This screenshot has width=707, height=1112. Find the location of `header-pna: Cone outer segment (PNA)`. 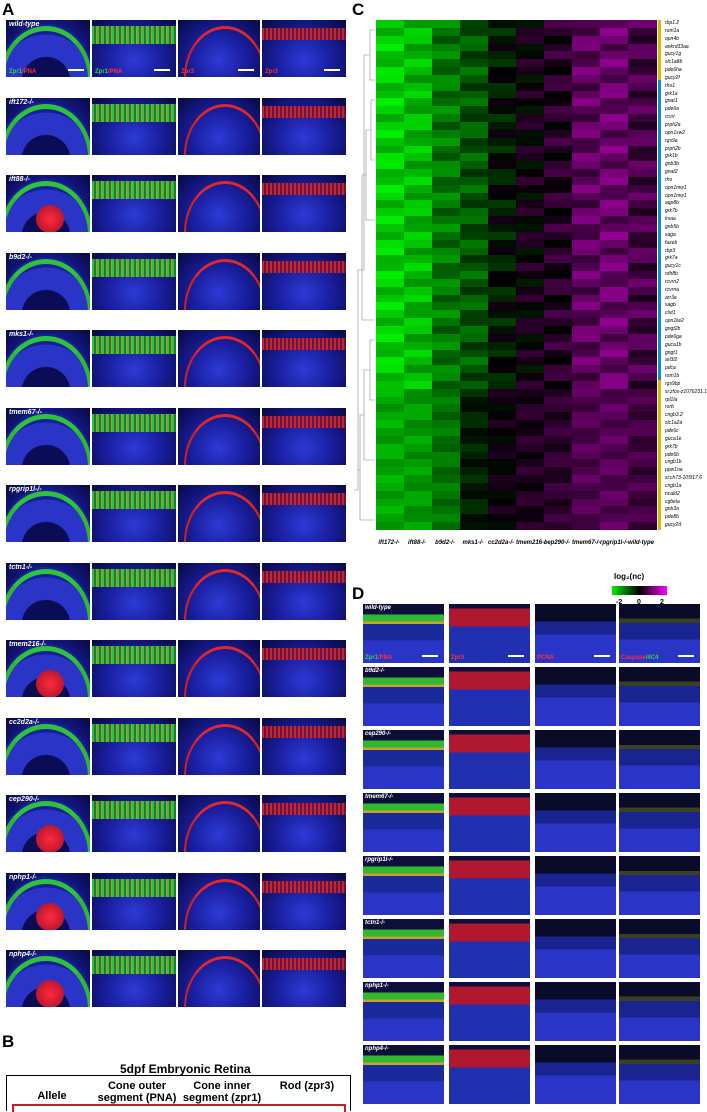

header-pna: Cone outer segment (PNA) is located at coordinates (137, 1092).